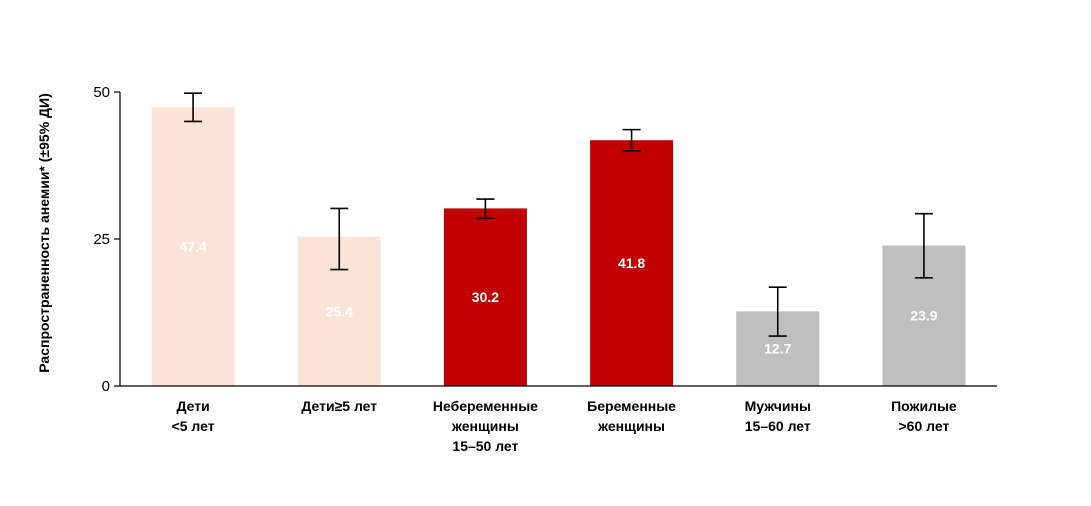 Image resolution: width=1091 pixels, height=506 pixels. Describe the element at coordinates (485, 406) in the screenshot. I see `category-label: Небеременные` at that location.